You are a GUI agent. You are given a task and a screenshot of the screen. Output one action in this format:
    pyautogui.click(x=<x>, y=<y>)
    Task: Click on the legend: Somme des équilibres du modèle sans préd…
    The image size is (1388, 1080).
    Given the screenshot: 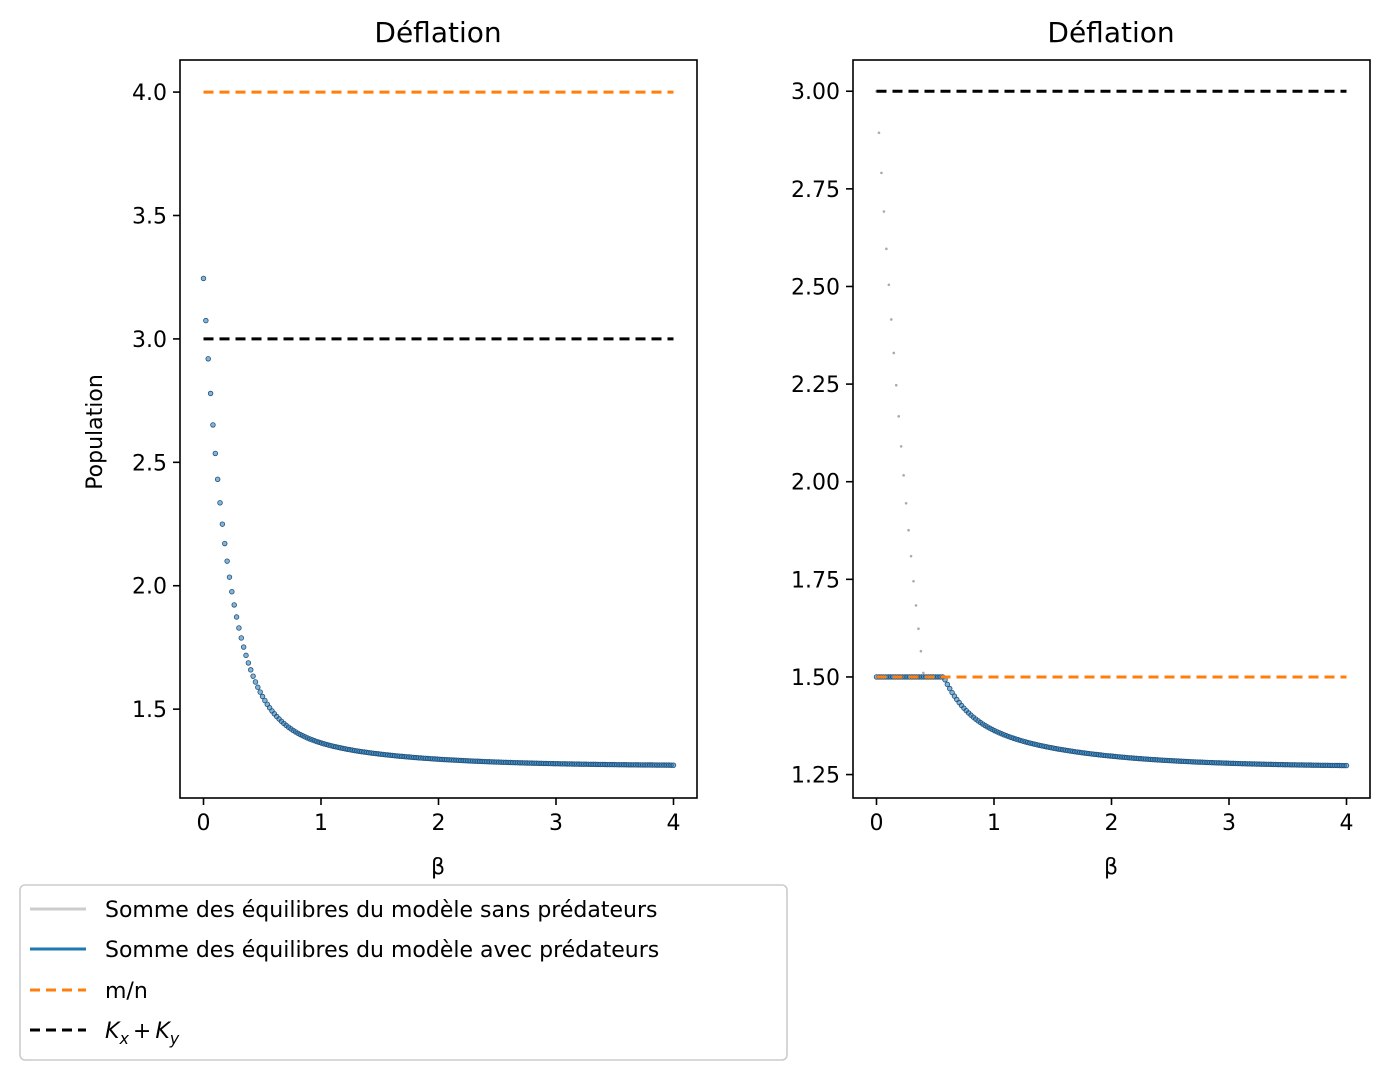 What is the action you would take?
    pyautogui.click(x=403, y=972)
    